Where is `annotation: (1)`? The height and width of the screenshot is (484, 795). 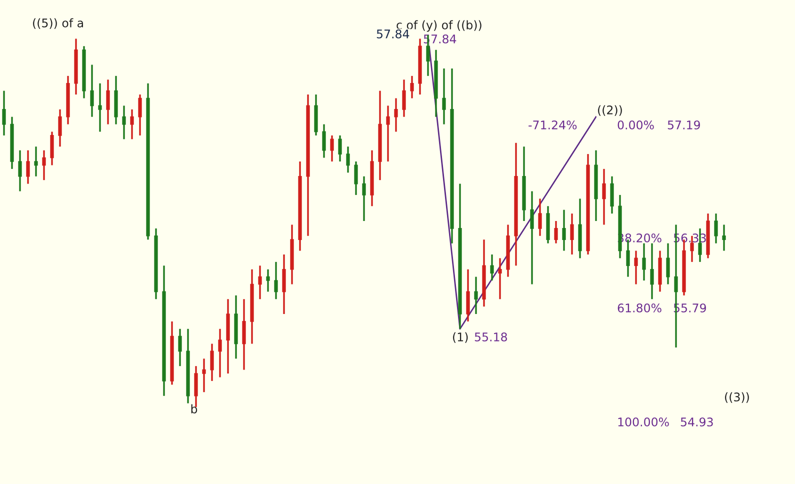 annotation: (1) is located at coordinates (460, 337).